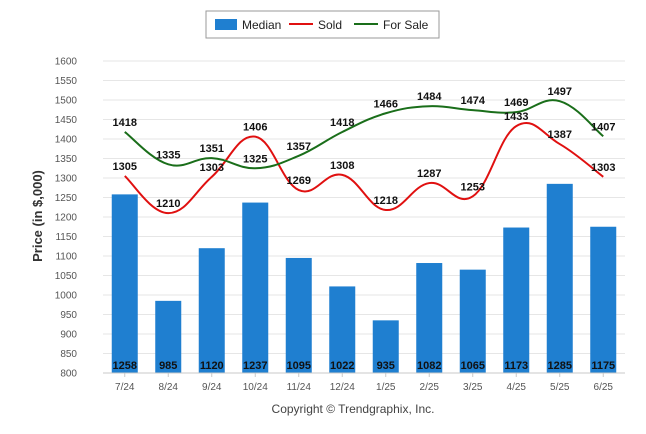 This screenshot has height=434, width=646. What do you see at coordinates (473, 101) in the screenshot?
I see `for-sale-value-label-3/25: 1474` at bounding box center [473, 101].